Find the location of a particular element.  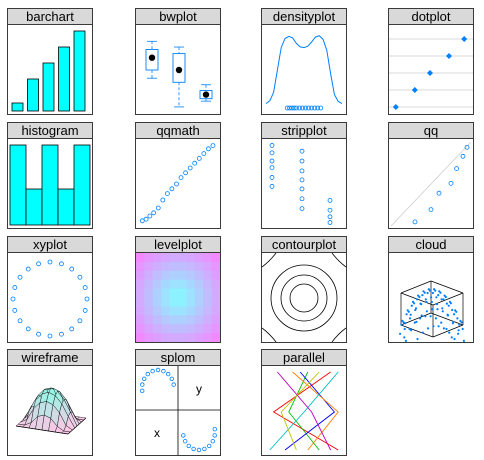

splom-label-y: y is located at coordinates (199, 389).